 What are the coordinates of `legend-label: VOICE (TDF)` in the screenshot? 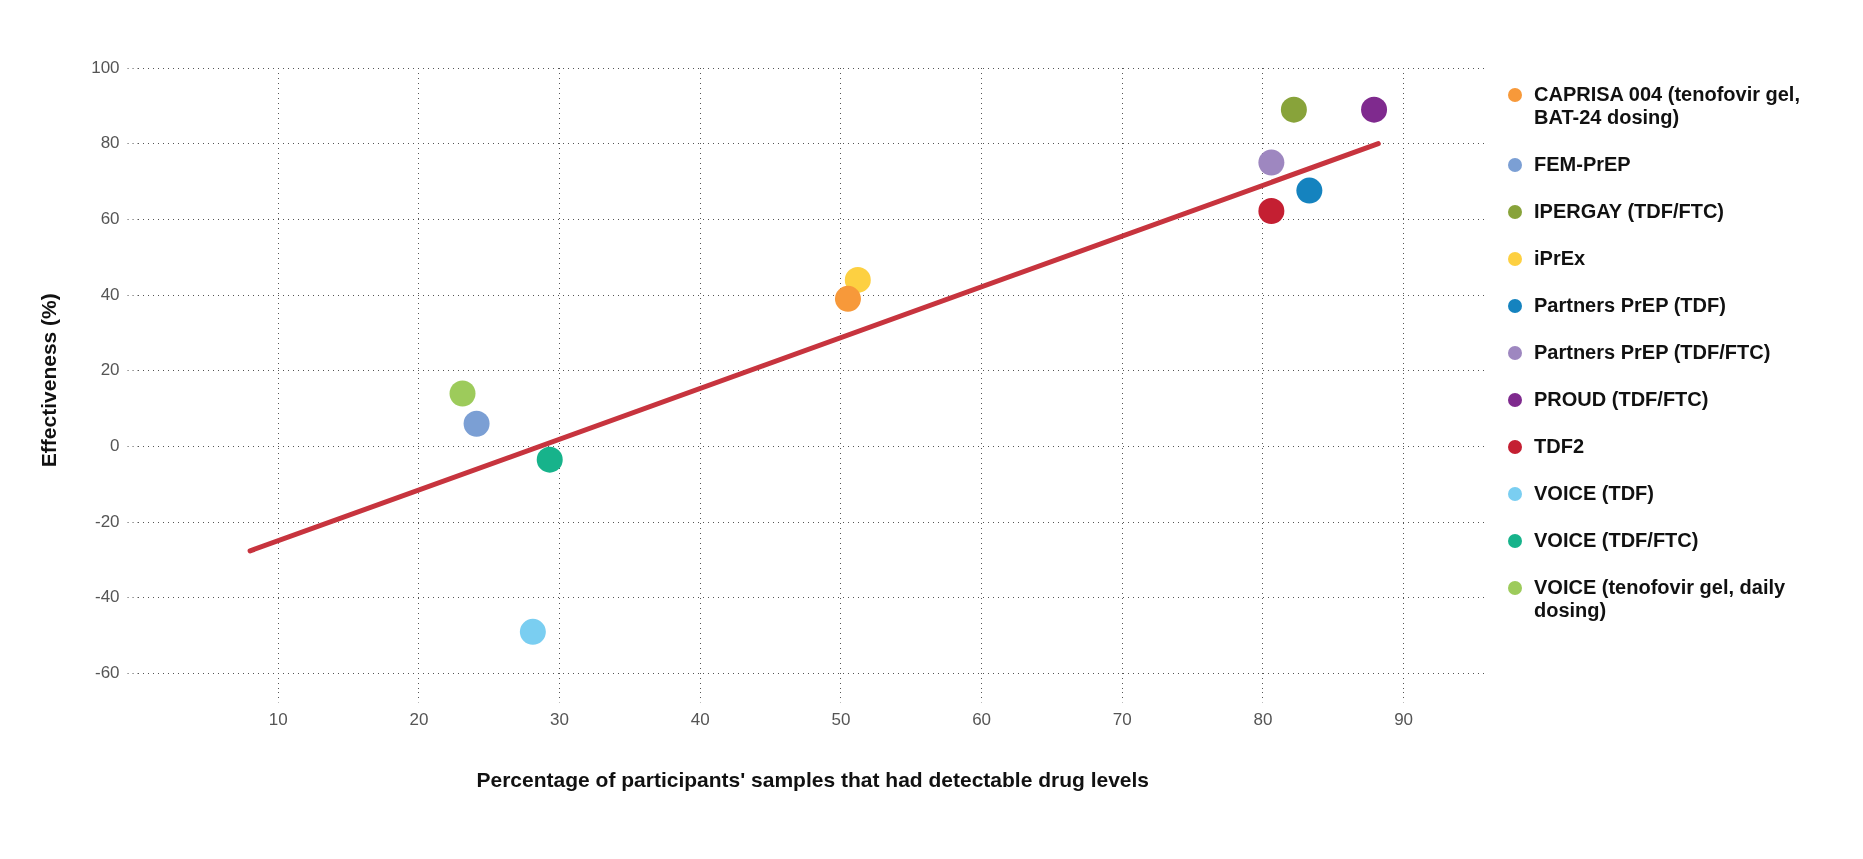 It's located at (1594, 493).